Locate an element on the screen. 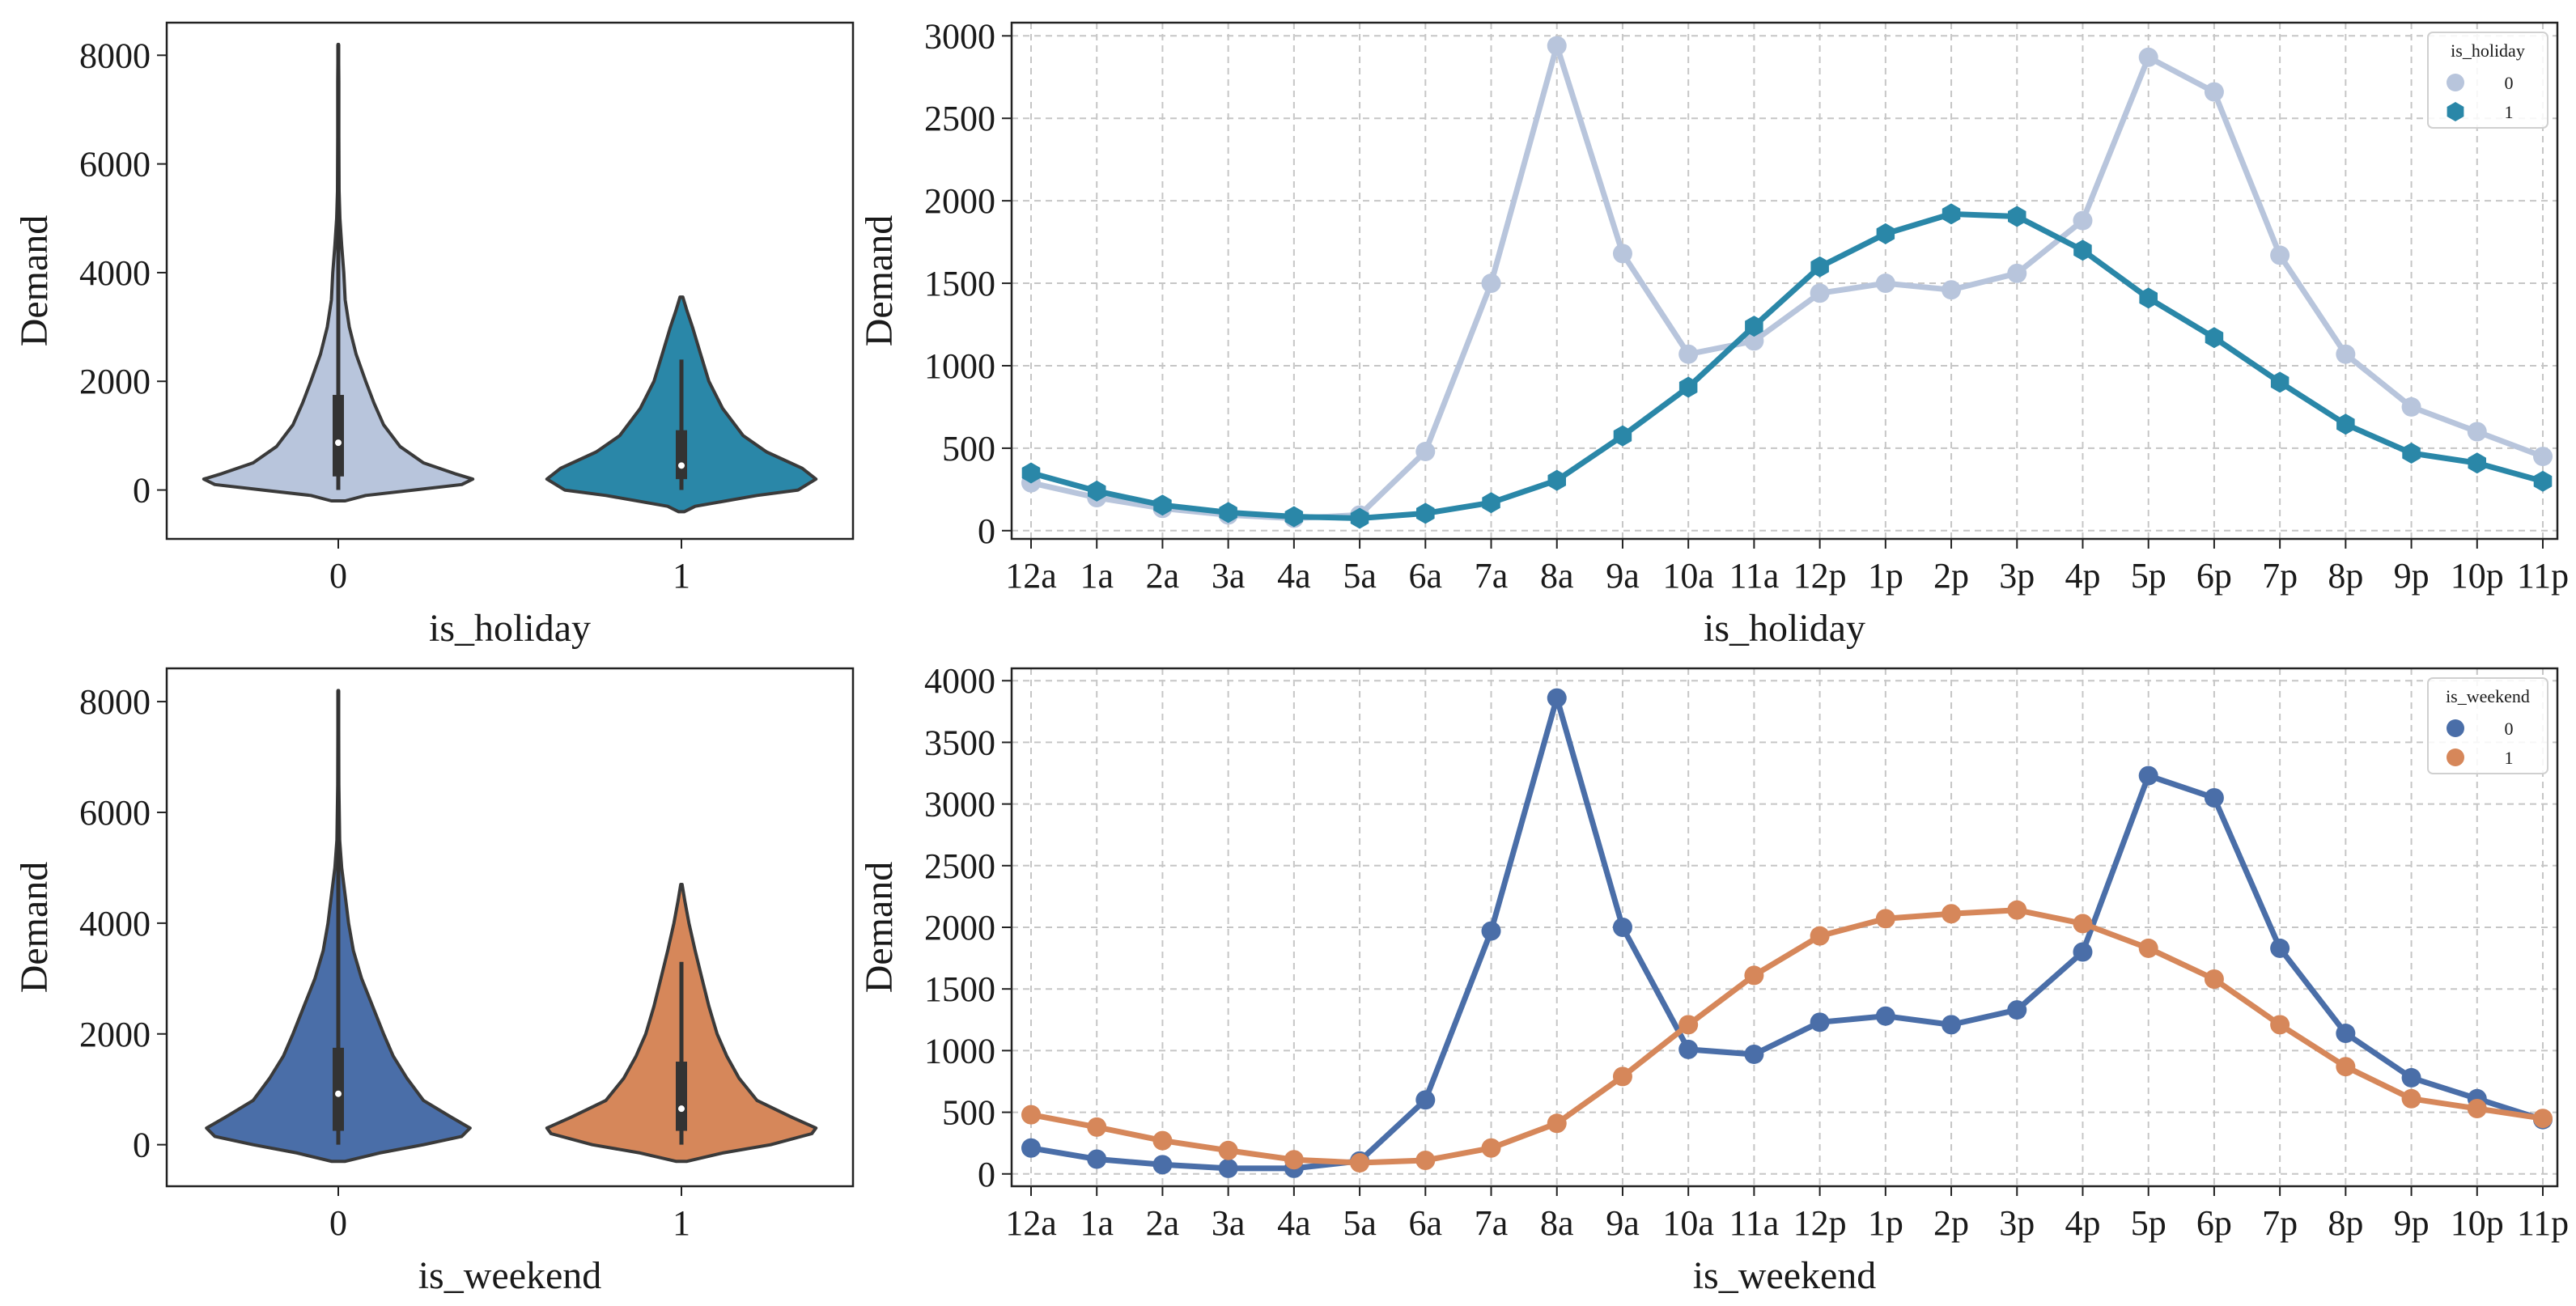 Image resolution: width=2576 pixels, height=1306 pixels. plot-frame is located at coordinates (510, 281).